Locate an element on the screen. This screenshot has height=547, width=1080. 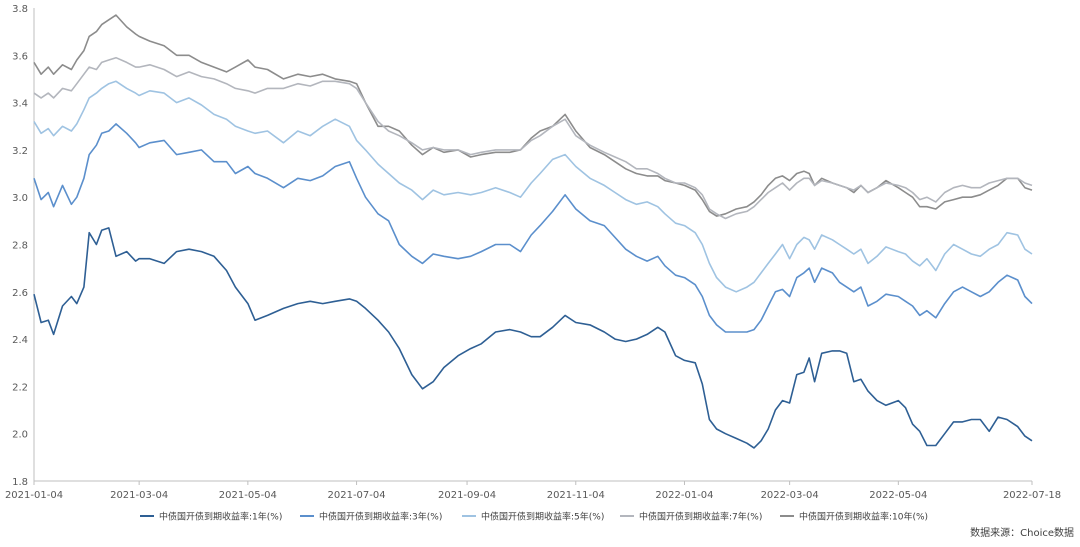
x-tick-label: 2022-01-04 is located at coordinates (684, 495).